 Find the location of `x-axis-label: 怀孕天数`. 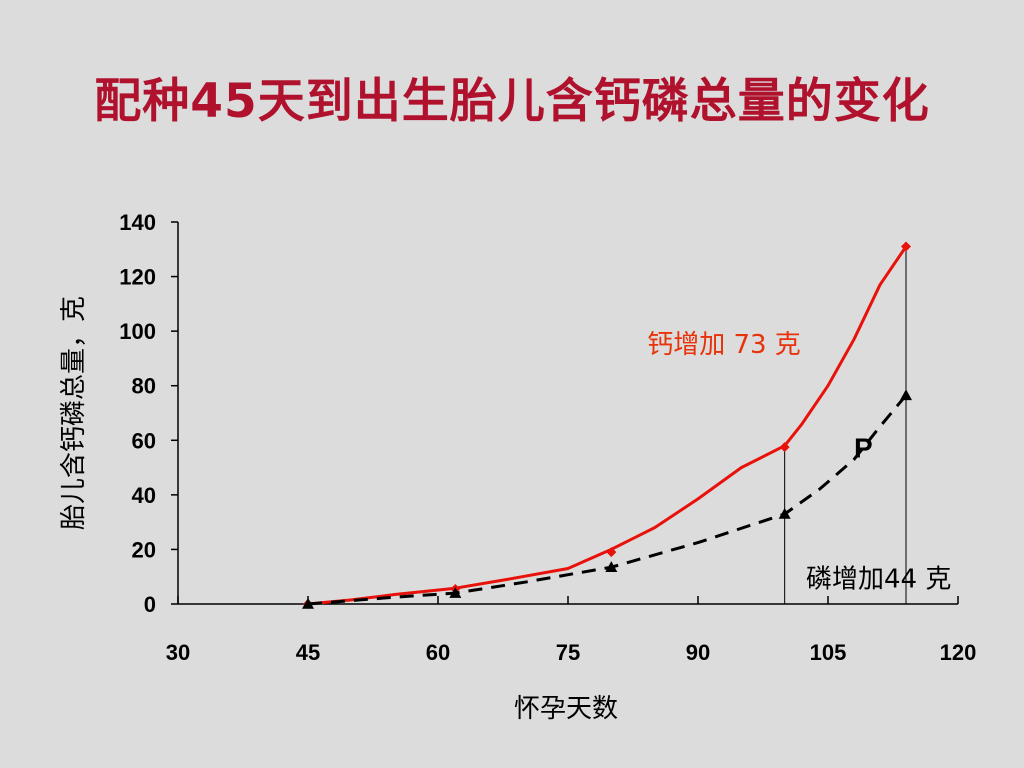

x-axis-label: 怀孕天数 is located at coordinates (566, 709).